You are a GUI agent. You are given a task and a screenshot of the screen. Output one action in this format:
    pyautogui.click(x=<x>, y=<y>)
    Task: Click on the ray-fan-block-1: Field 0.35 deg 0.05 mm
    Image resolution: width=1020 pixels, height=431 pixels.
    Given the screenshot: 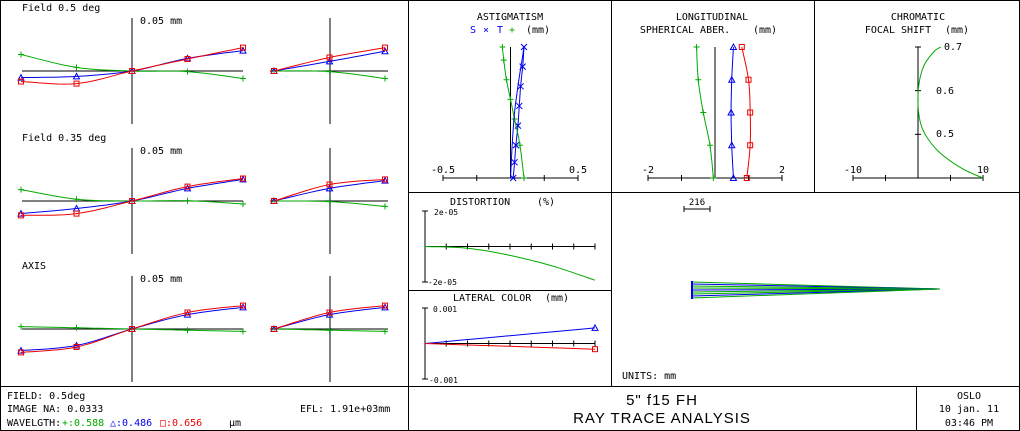 What is the action you would take?
    pyautogui.click(x=203, y=193)
    